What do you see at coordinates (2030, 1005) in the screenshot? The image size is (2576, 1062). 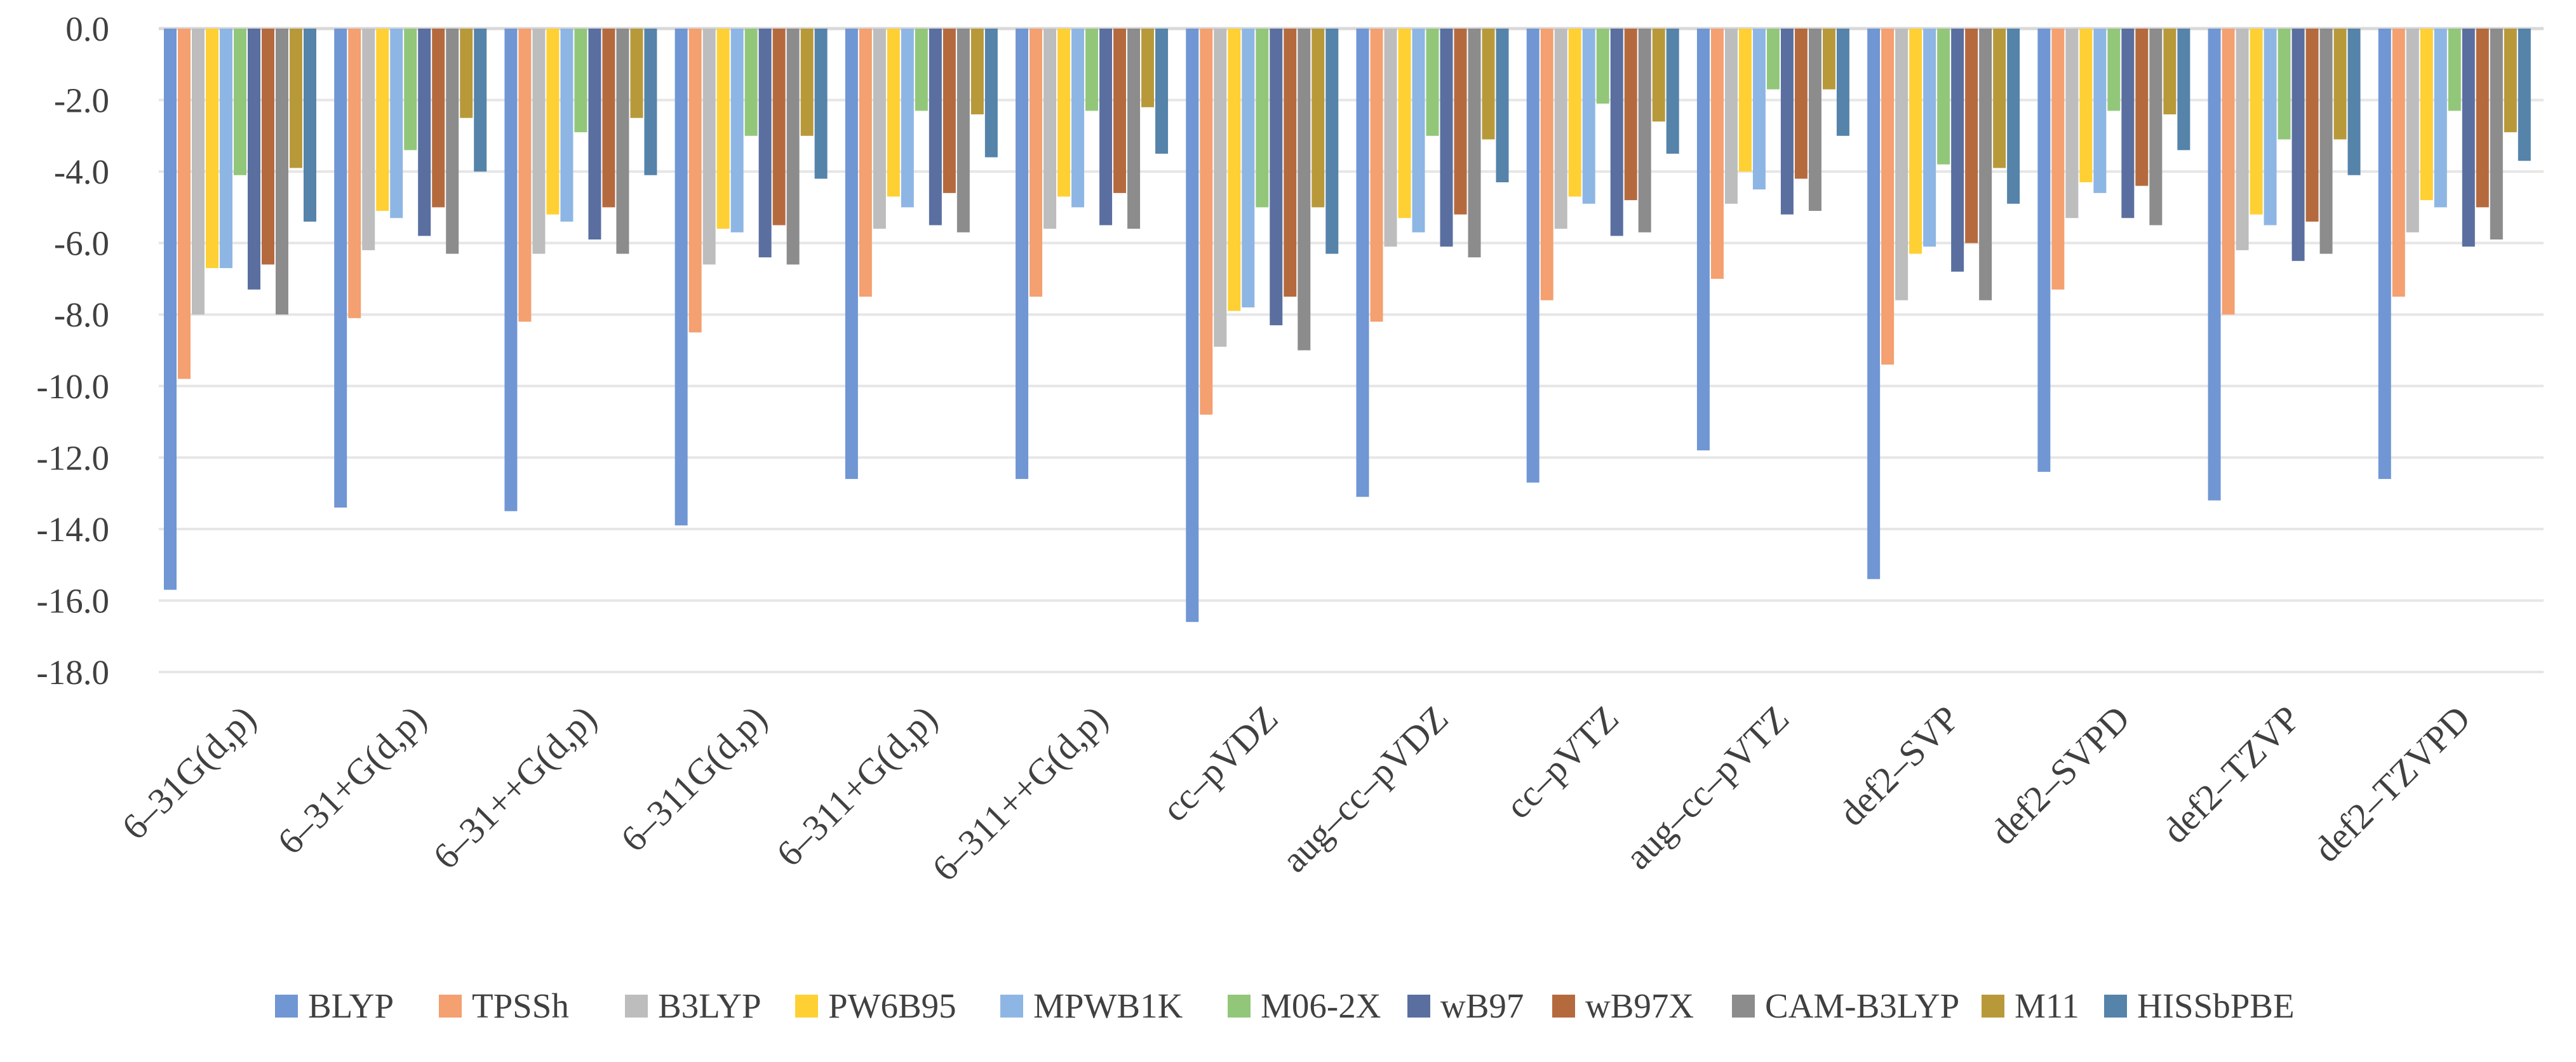 I see `legend-item-M11: M11` at bounding box center [2030, 1005].